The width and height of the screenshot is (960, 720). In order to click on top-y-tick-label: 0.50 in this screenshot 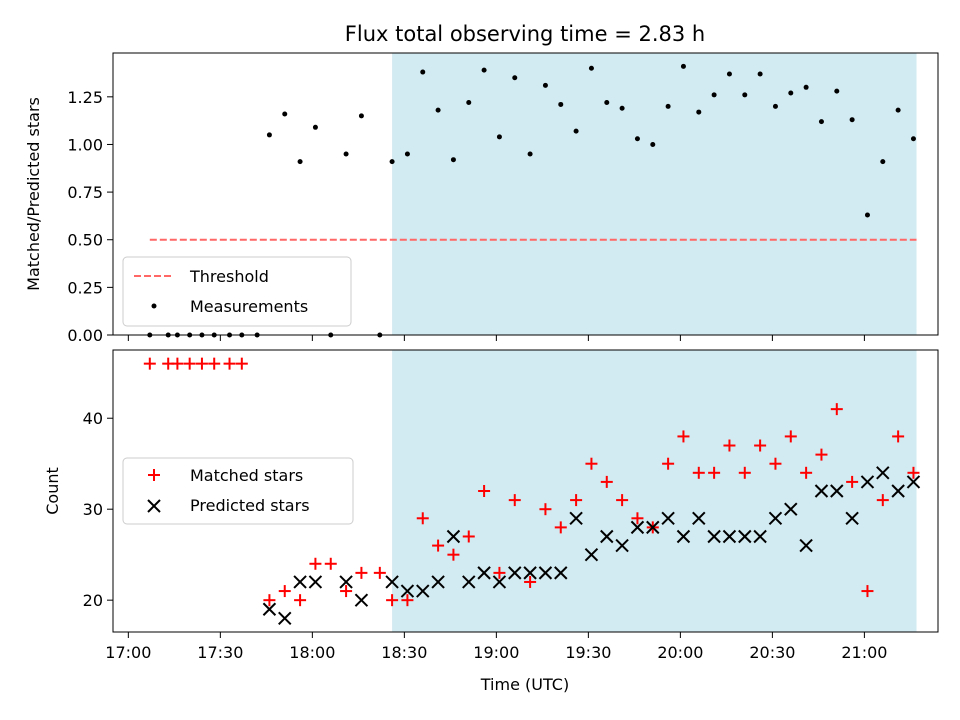, I will do `click(85, 240)`.